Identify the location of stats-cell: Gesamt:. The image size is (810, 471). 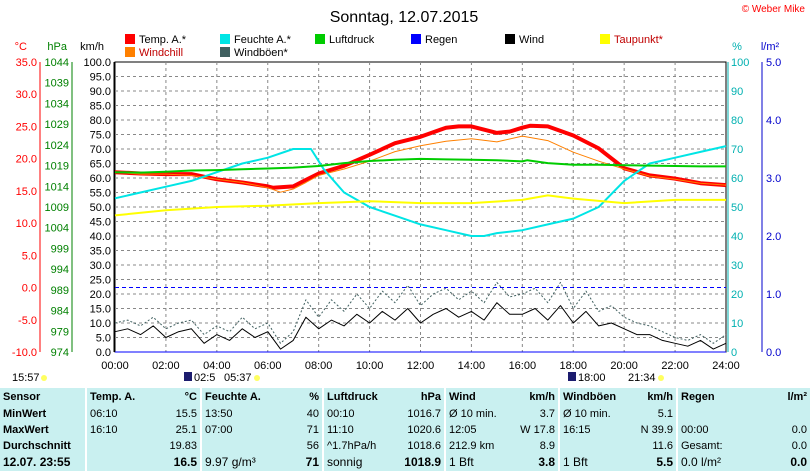
(714, 446).